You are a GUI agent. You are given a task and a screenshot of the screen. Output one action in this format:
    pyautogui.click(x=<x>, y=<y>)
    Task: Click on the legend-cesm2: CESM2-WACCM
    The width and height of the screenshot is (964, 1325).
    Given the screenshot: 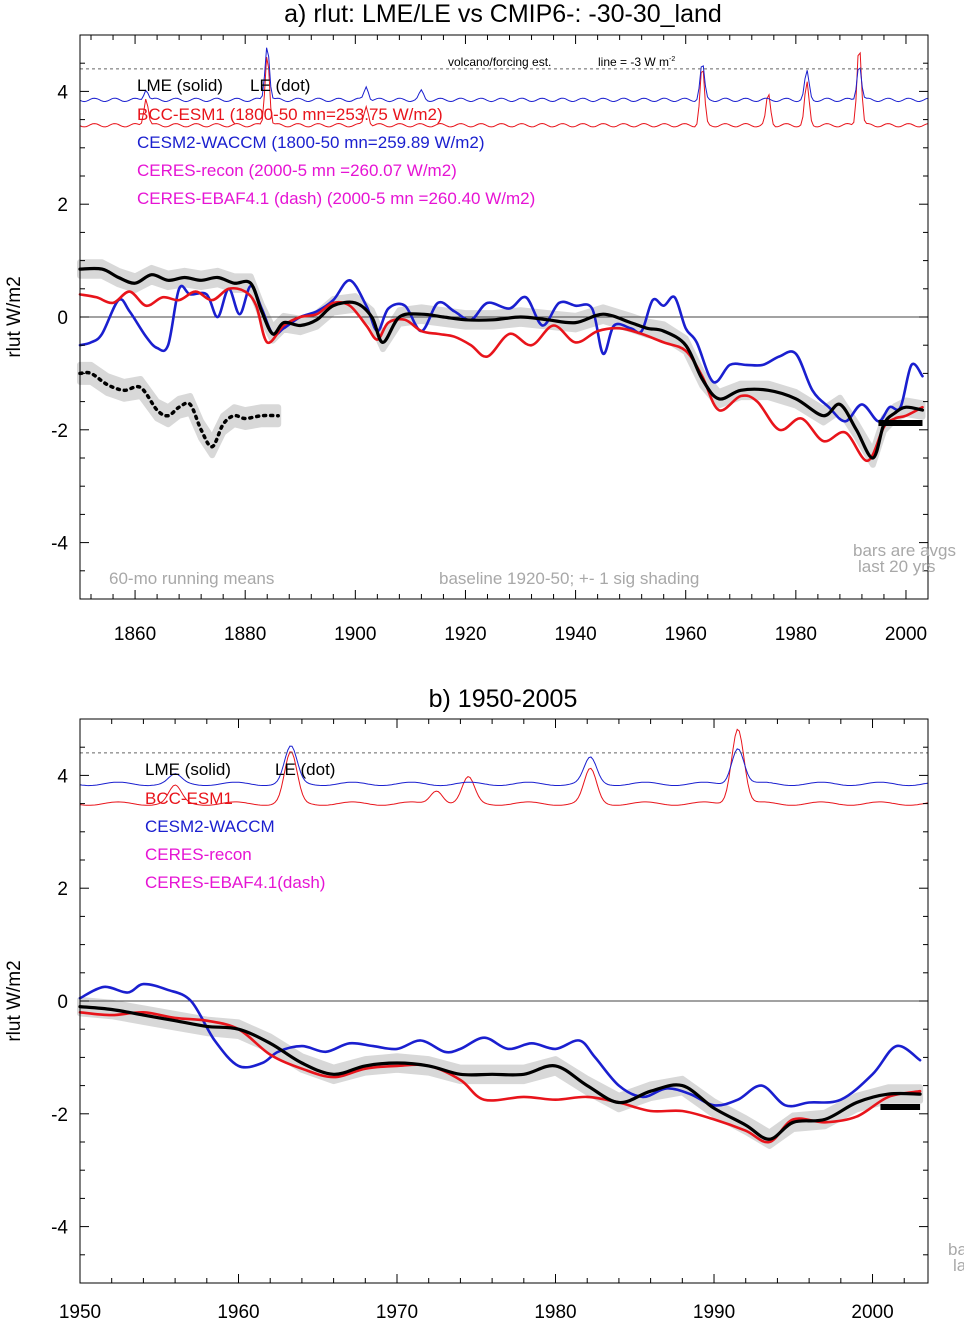 What is the action you would take?
    pyautogui.click(x=210, y=826)
    